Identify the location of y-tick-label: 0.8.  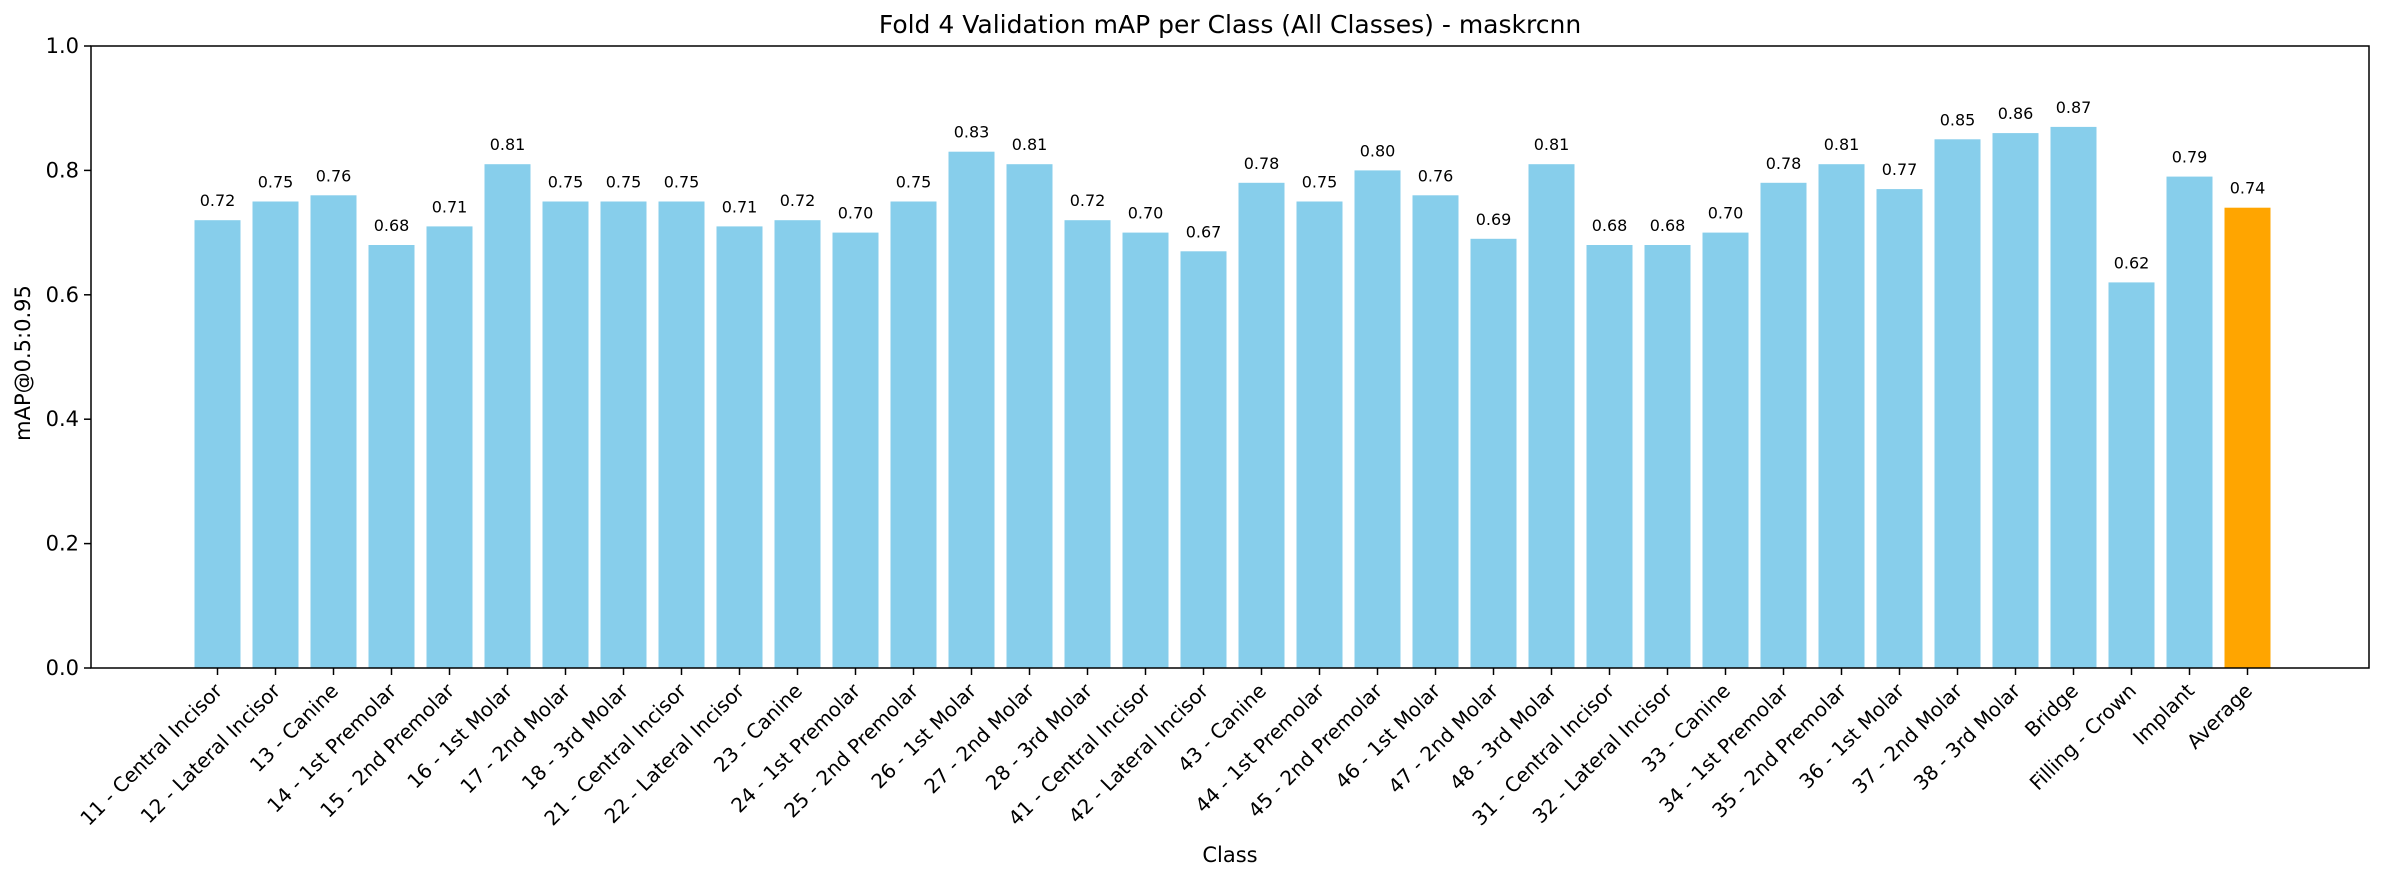
(62, 170).